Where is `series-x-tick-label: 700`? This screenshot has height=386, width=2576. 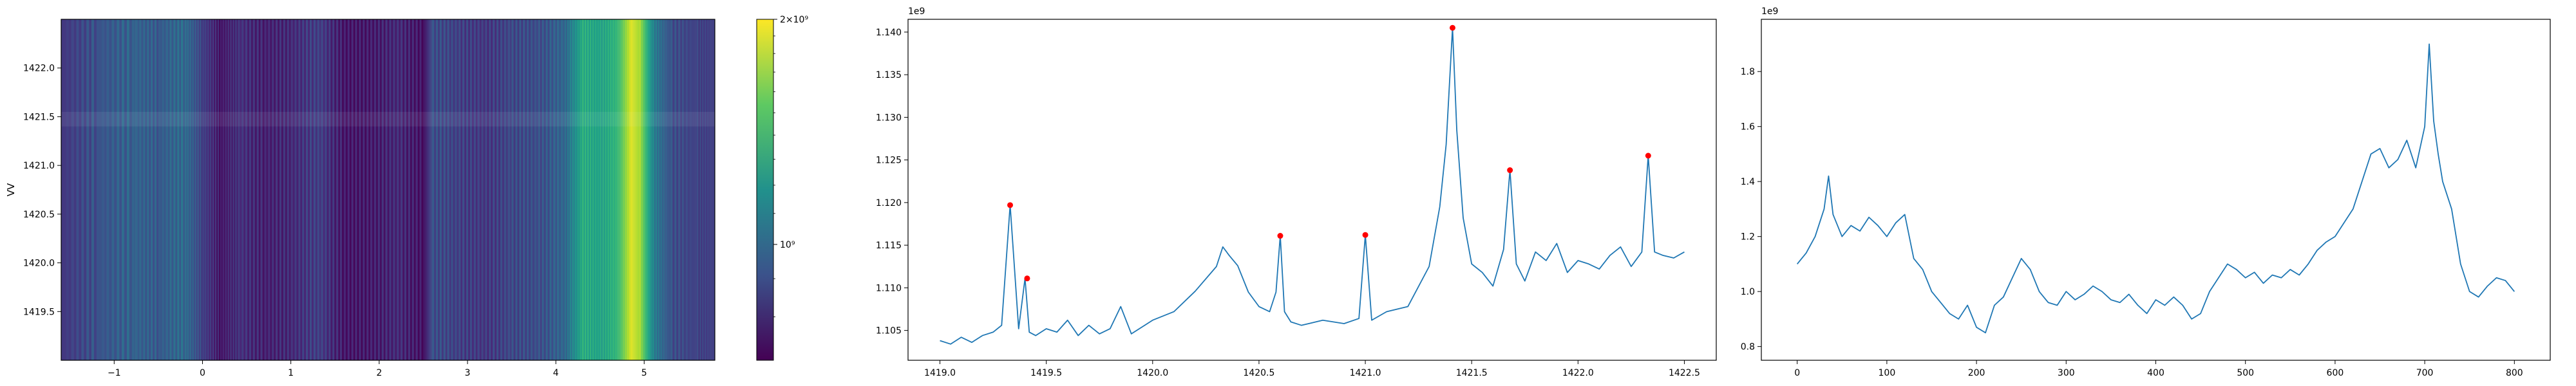
series-x-tick-label: 700 is located at coordinates (2425, 373).